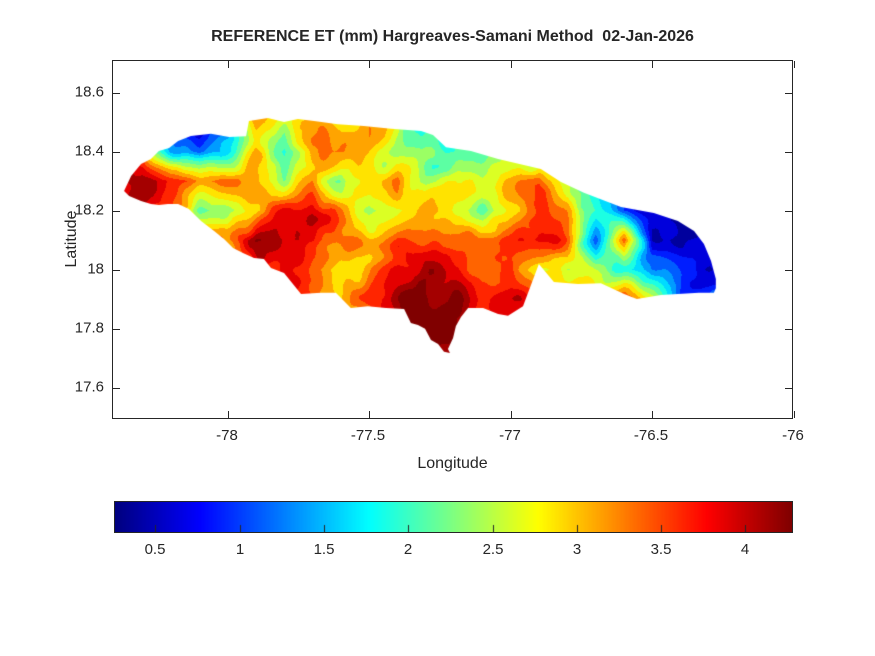  What do you see at coordinates (745, 549) in the screenshot?
I see `colorbar-tick-label: 4` at bounding box center [745, 549].